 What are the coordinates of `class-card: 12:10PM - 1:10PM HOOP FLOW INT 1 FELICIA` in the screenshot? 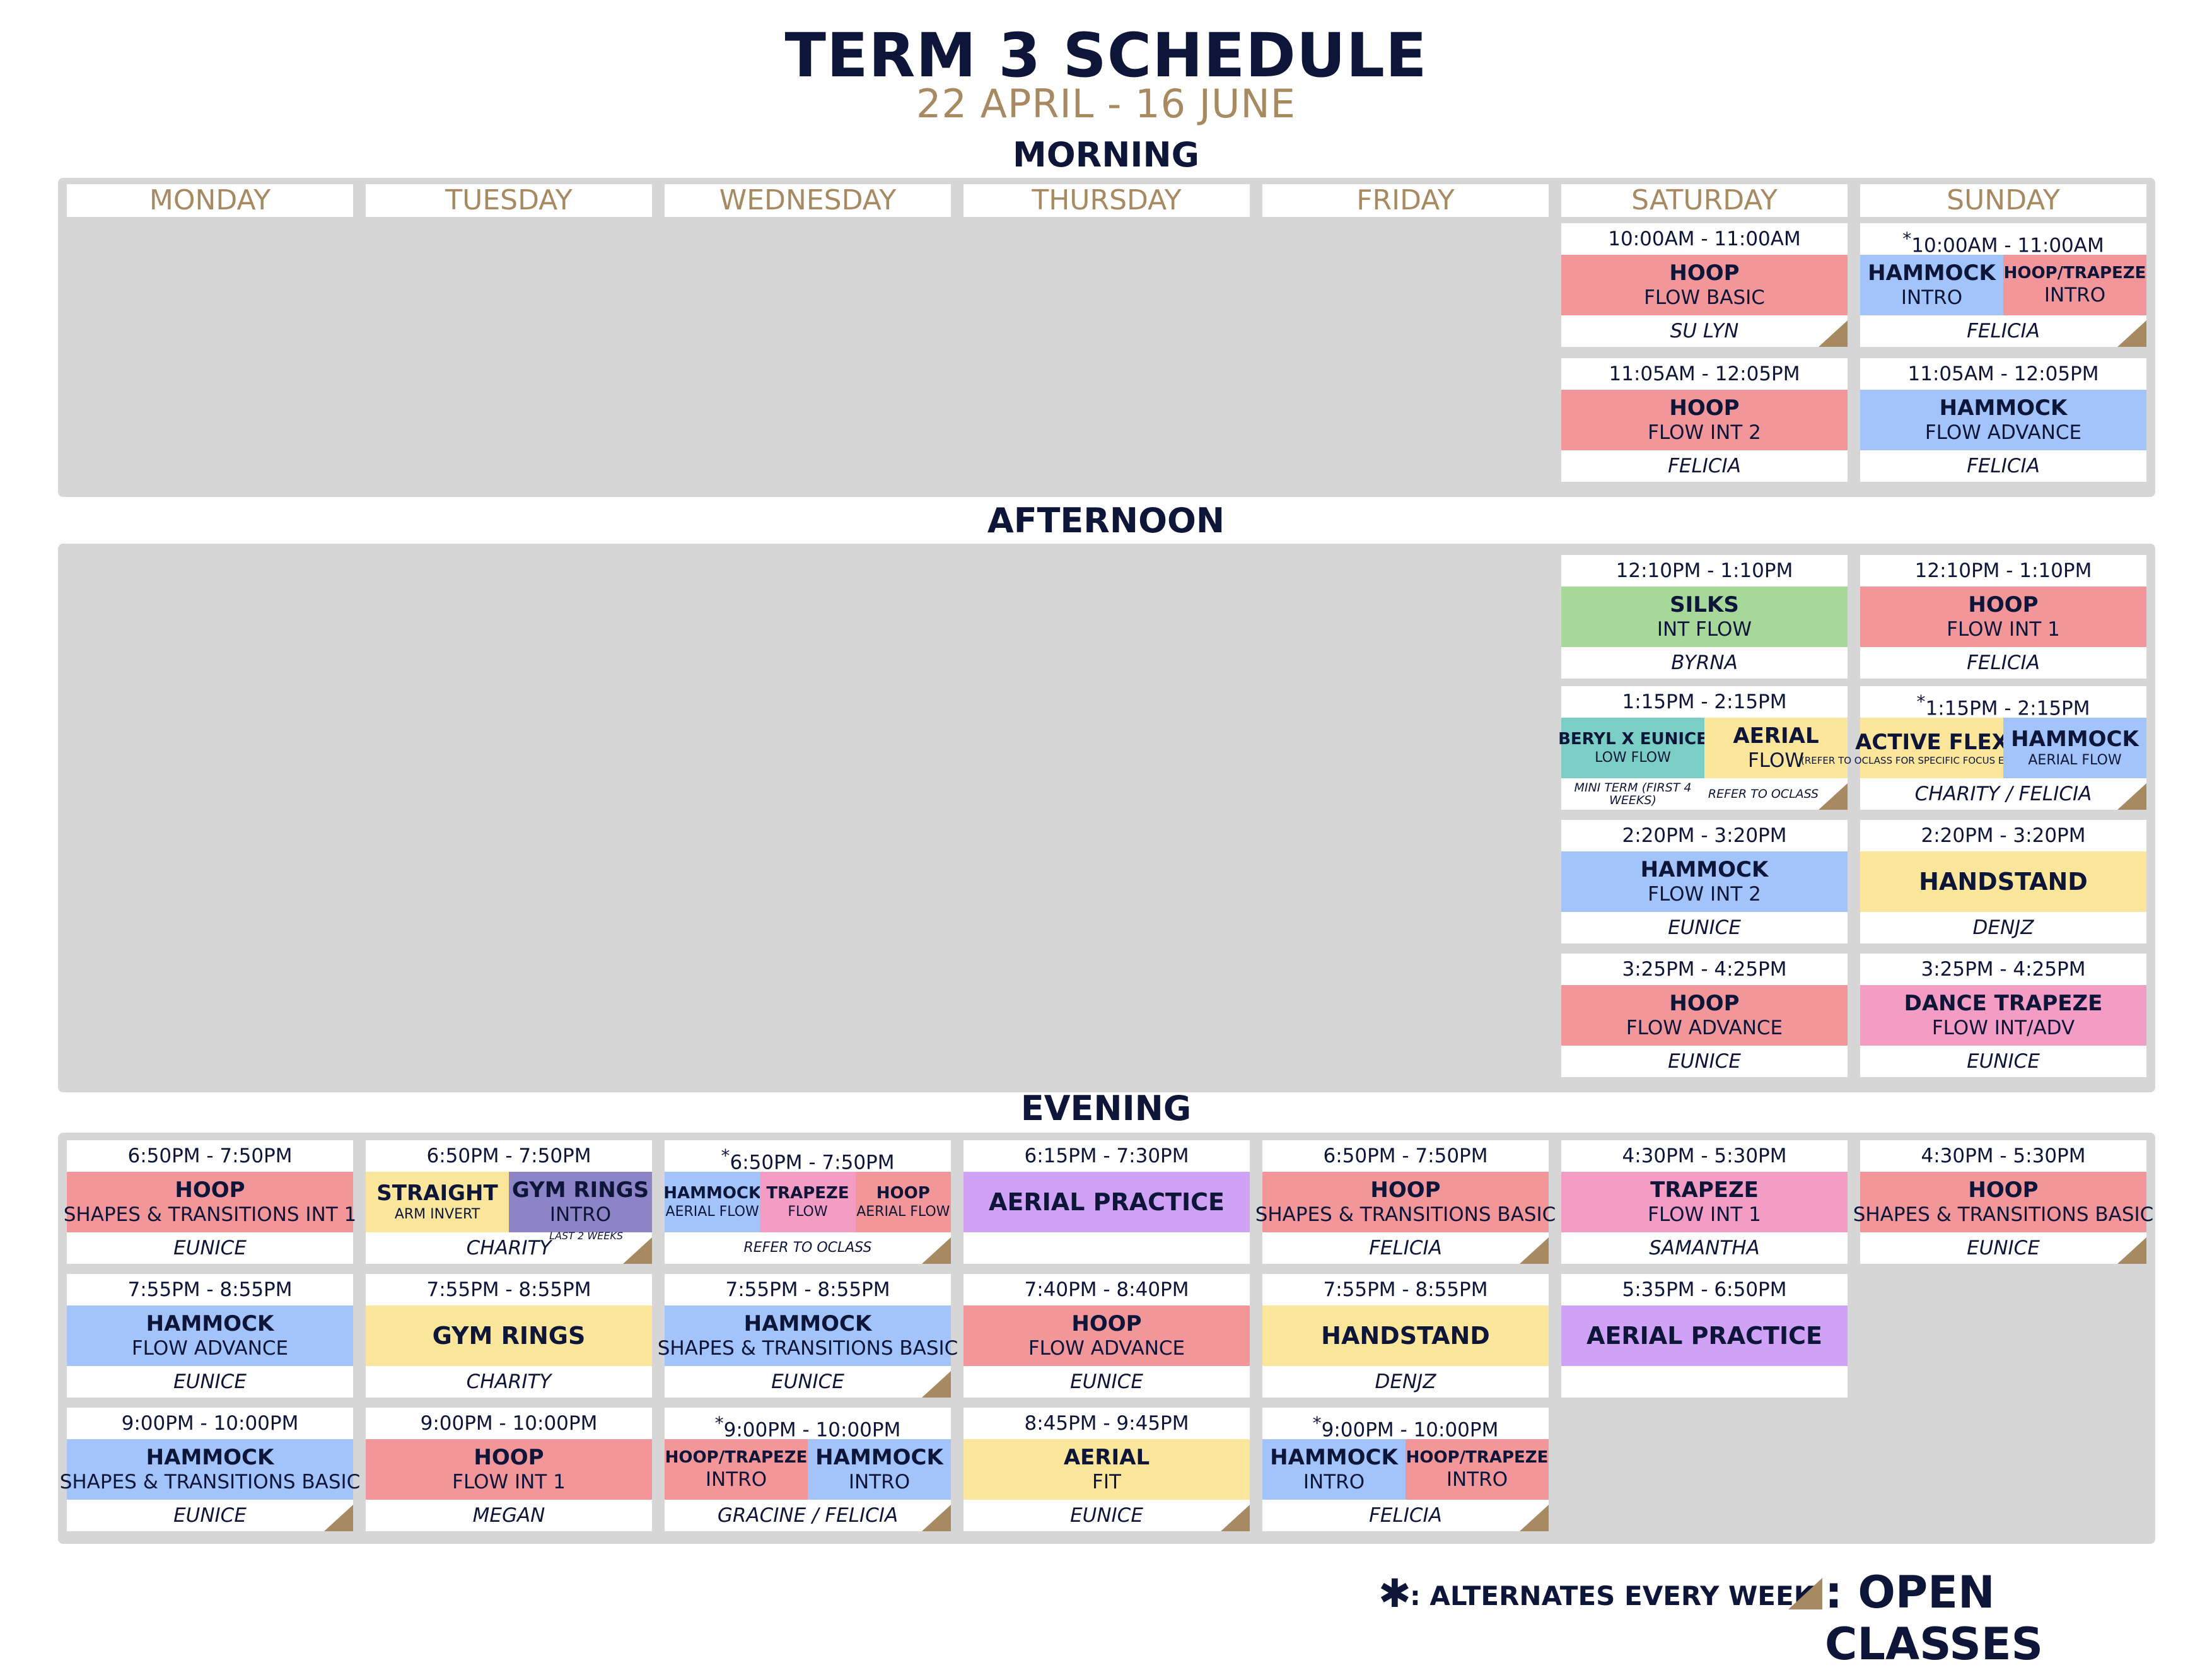 It's located at (2003, 617).